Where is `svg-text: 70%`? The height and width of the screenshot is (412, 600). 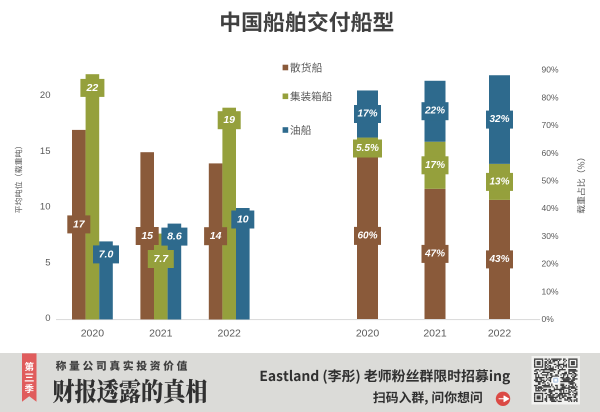
svg-text: 70% is located at coordinates (550, 125).